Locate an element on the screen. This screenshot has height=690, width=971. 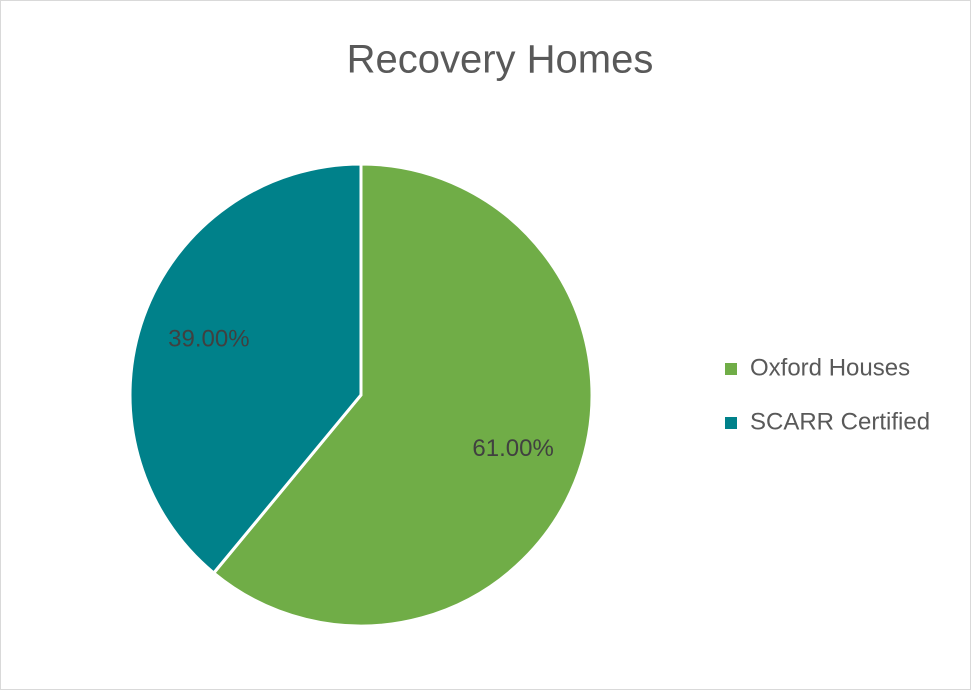
data-label: 39.00% is located at coordinates (208, 339).